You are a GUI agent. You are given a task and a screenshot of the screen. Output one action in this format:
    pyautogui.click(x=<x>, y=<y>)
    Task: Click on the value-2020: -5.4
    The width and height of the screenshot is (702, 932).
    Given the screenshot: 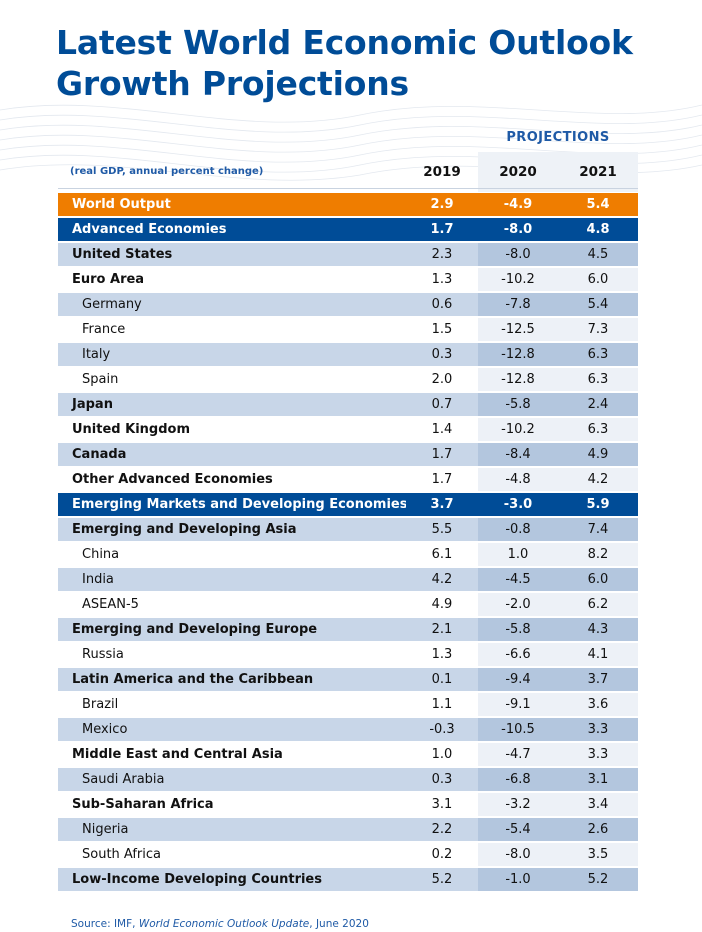 What is the action you would take?
    pyautogui.click(x=518, y=830)
    